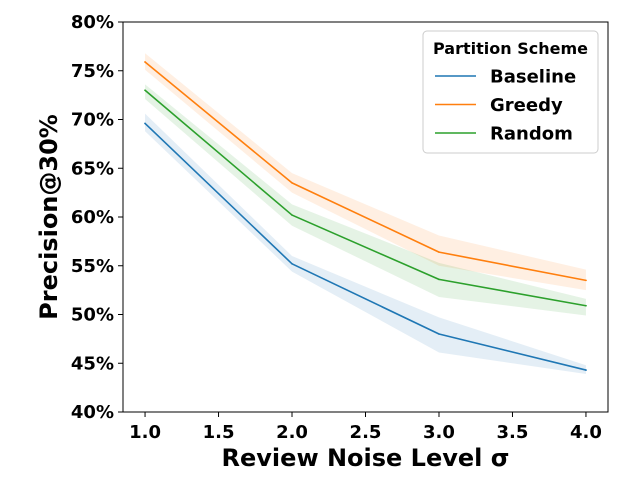  Describe the element at coordinates (92, 71) in the screenshot. I see `y-tick-label: 75%` at that location.